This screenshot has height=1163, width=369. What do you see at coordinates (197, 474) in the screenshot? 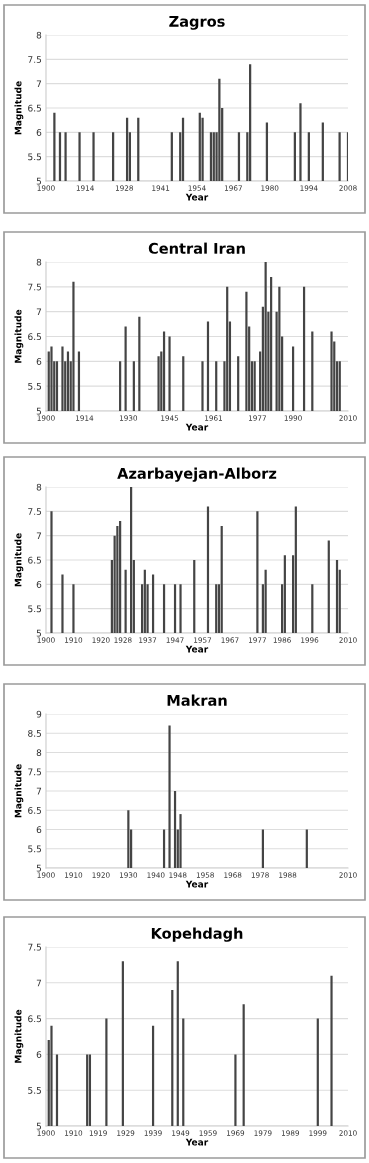
I see `chart-title: Azarbayejan-Alborz` at bounding box center [197, 474].